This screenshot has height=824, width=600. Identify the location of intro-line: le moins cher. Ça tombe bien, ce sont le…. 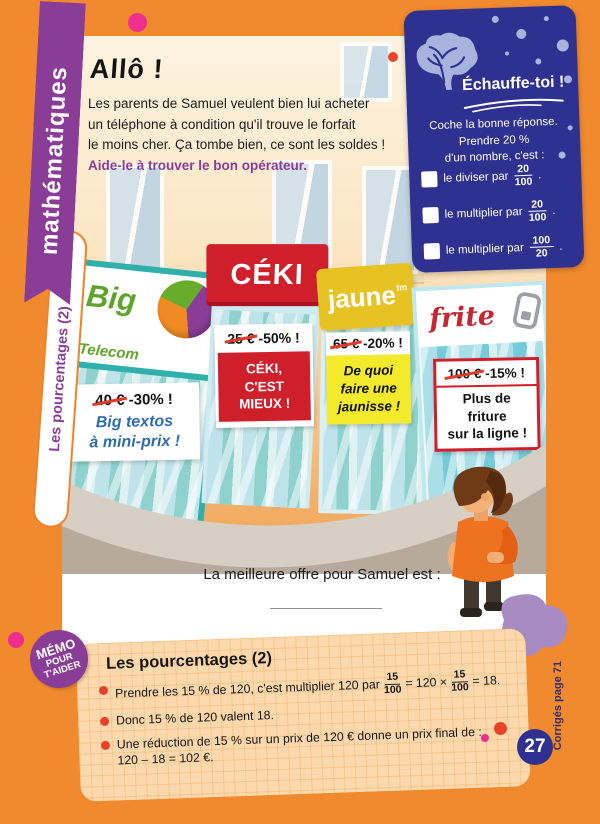
(237, 145).